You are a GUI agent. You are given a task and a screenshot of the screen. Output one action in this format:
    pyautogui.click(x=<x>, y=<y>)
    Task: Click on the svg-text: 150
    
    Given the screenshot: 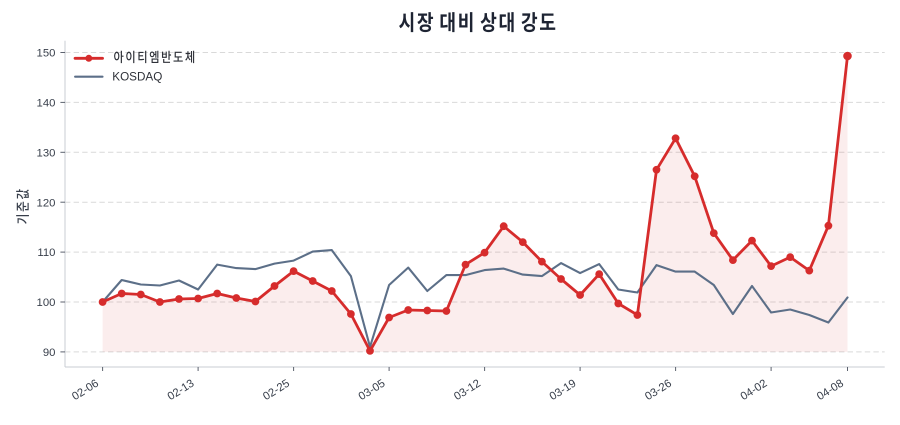 What is the action you would take?
    pyautogui.click(x=46, y=54)
    